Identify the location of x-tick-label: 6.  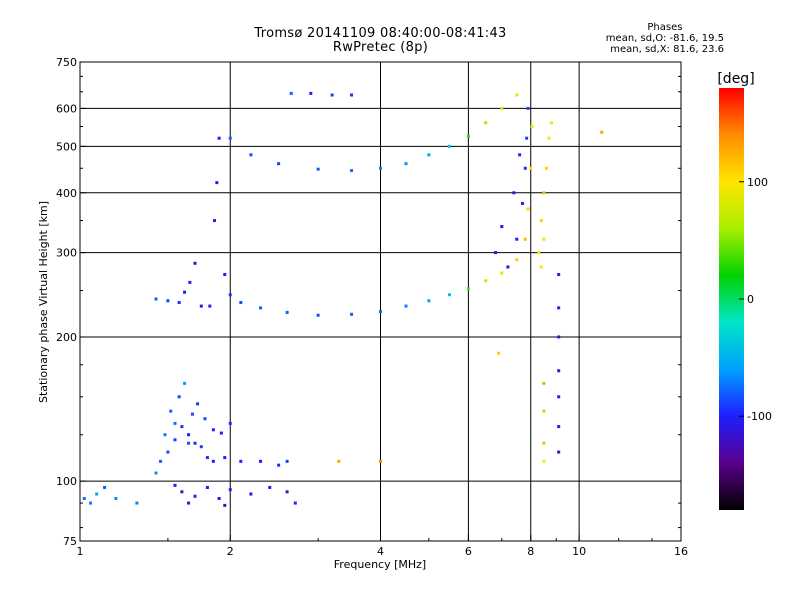
(468, 551).